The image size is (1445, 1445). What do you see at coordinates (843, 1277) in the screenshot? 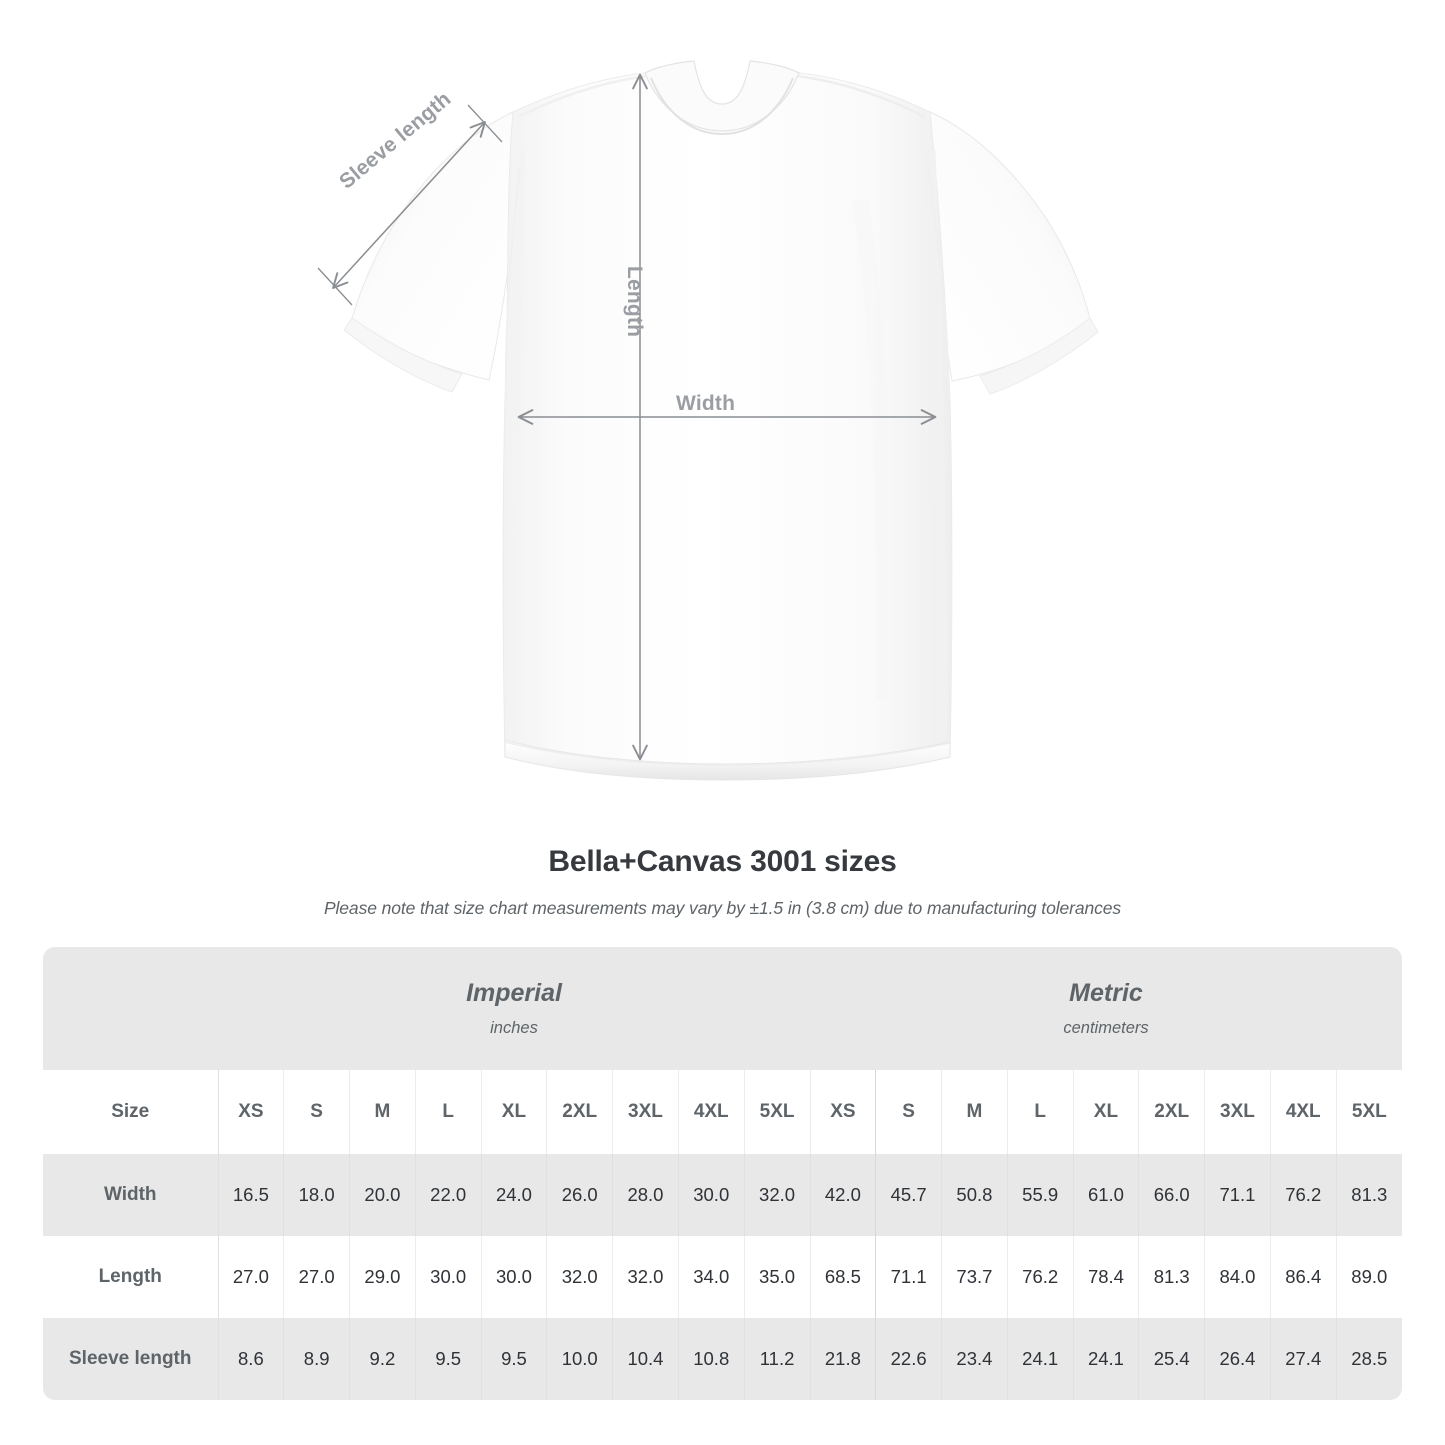
I see `table-cell: 68.5` at bounding box center [843, 1277].